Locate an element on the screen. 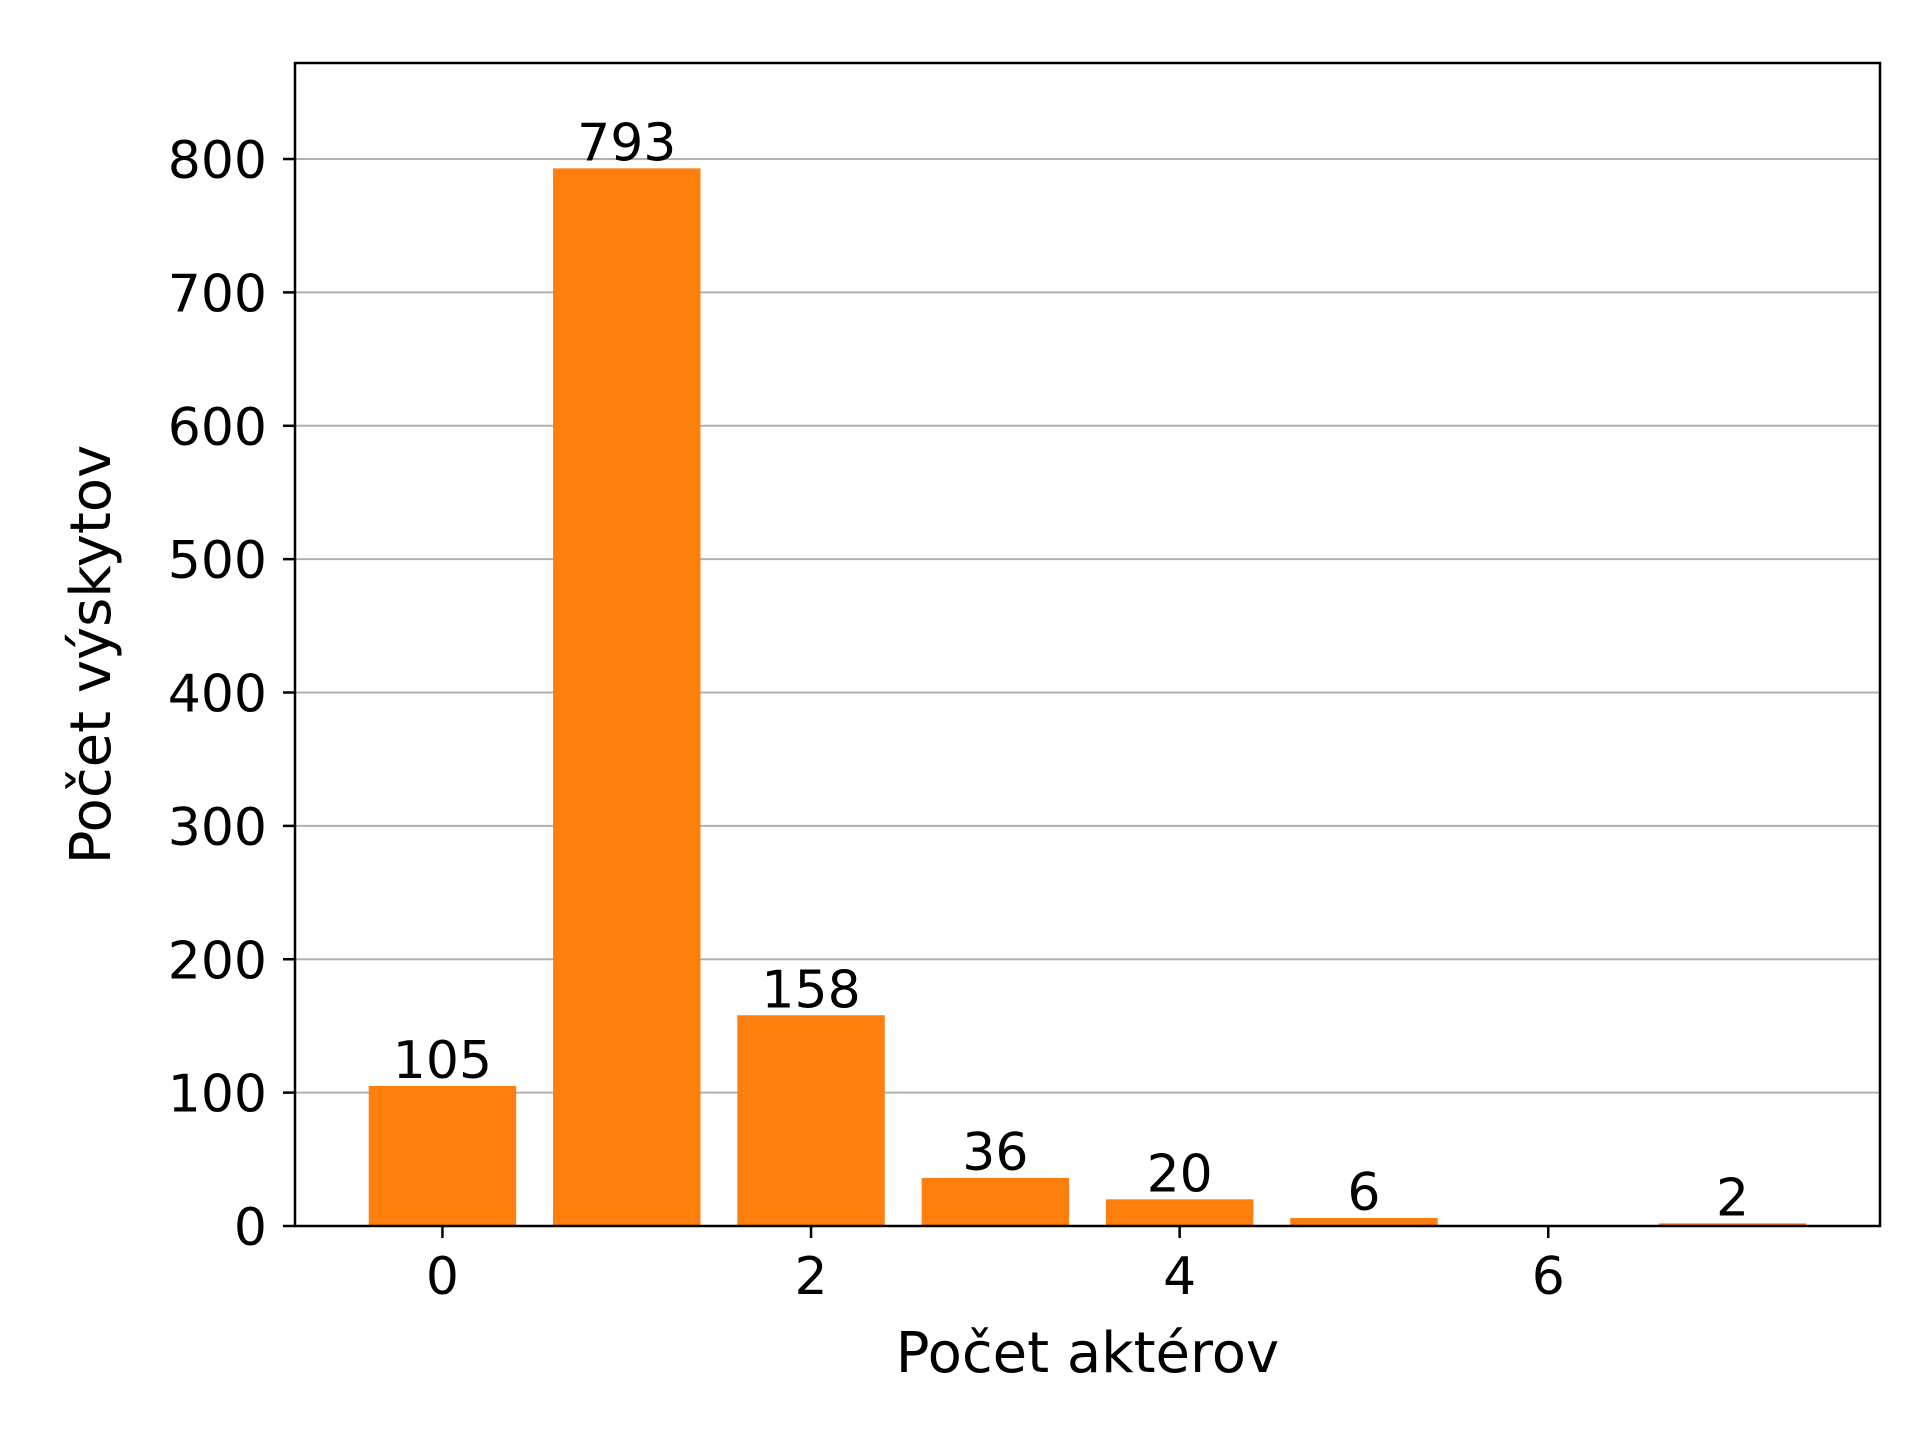 The image size is (1920, 1440). y-tick-label: 300 is located at coordinates (217, 828).